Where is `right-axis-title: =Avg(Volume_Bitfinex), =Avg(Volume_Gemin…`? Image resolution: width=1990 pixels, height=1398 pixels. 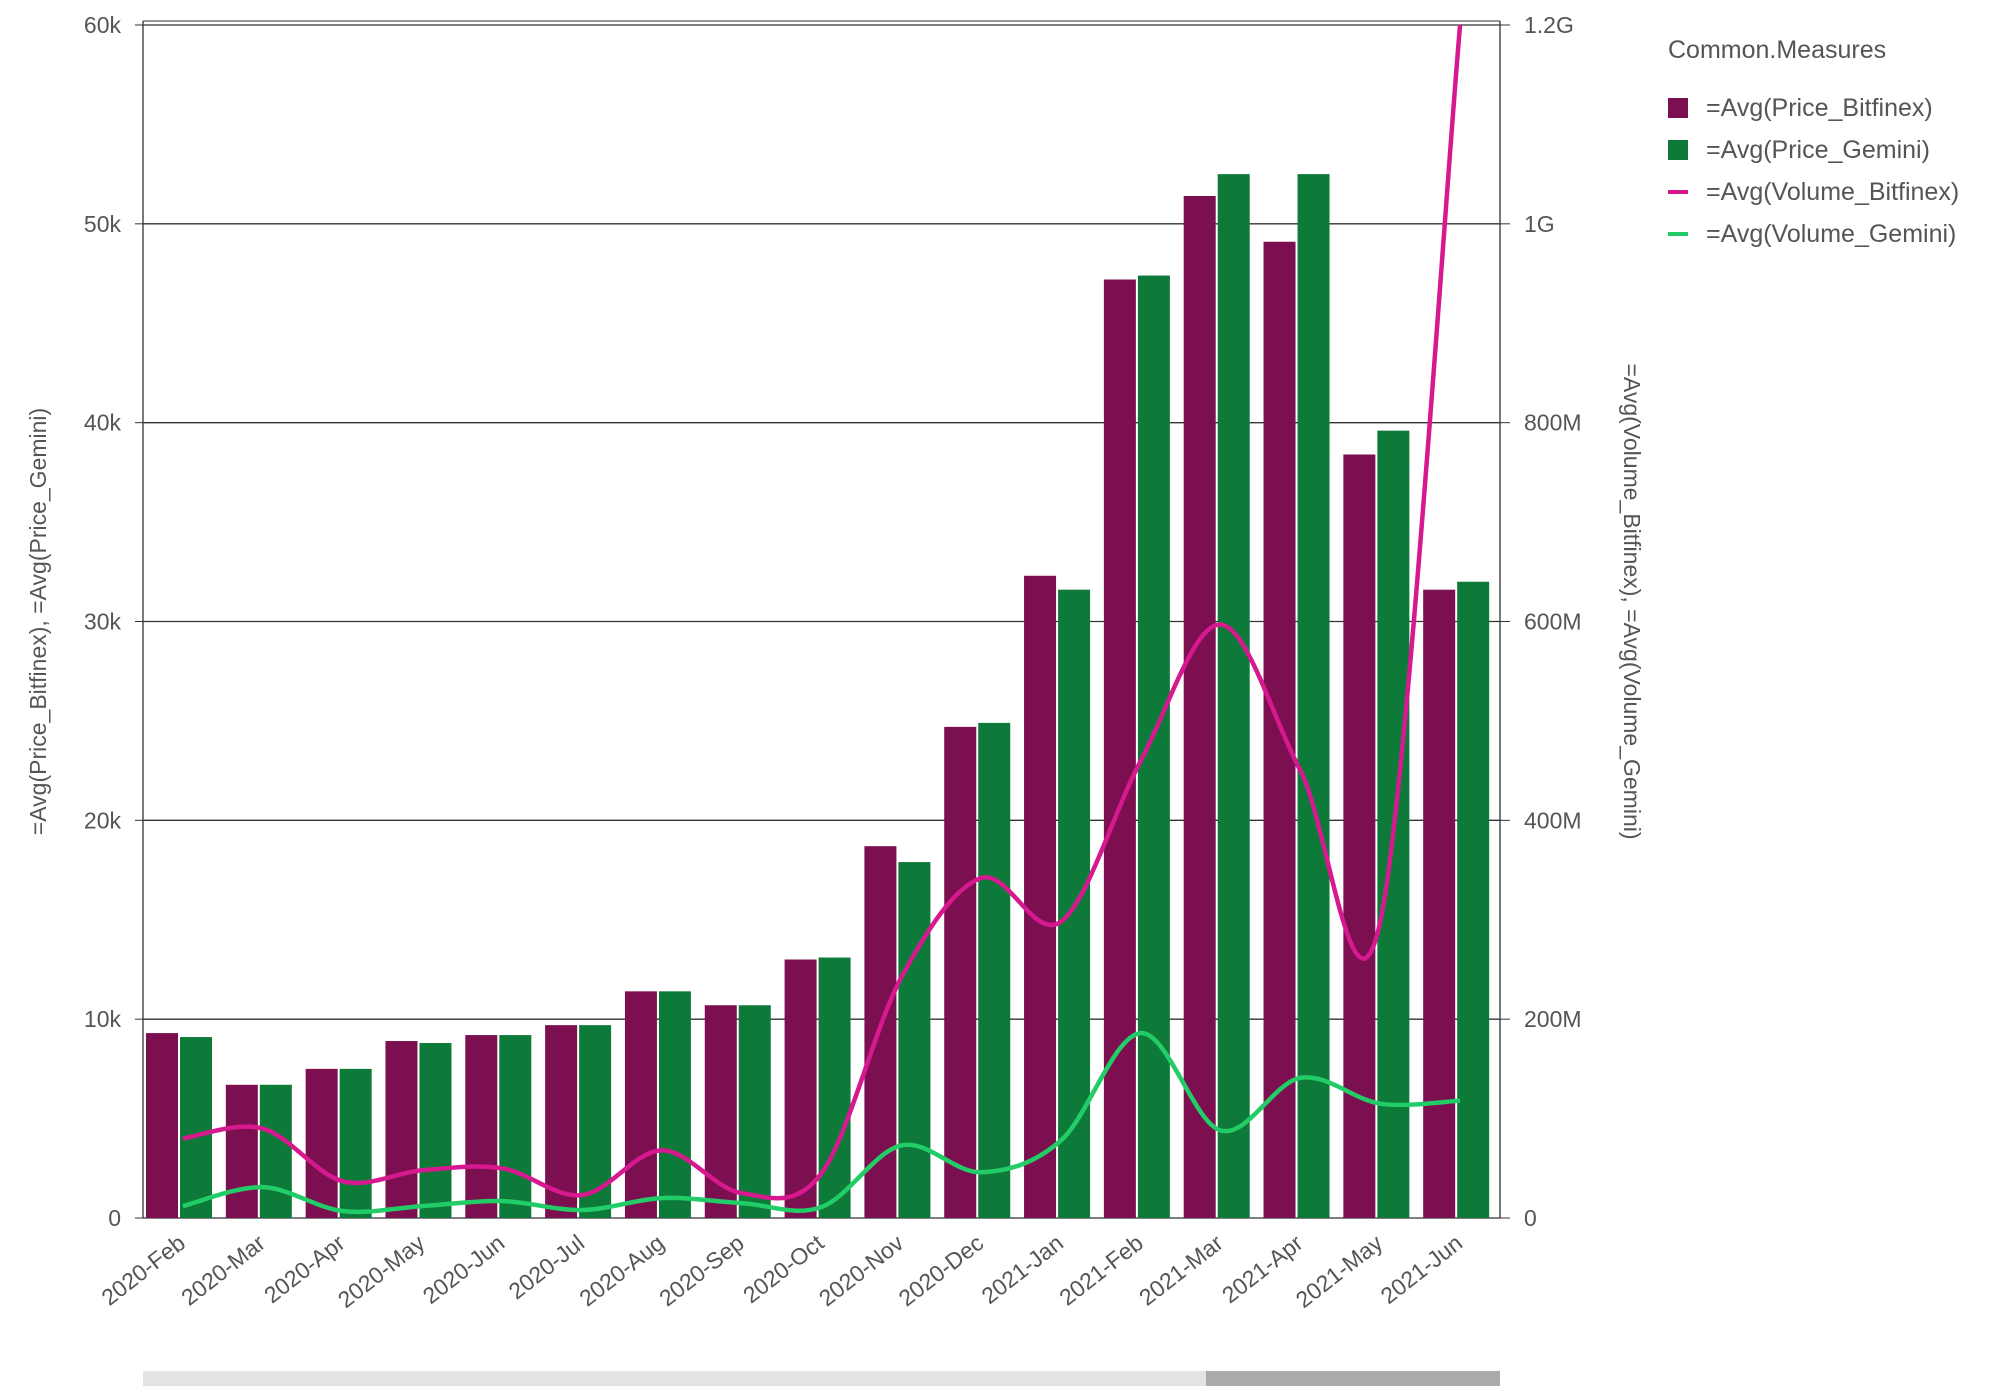 right-axis-title: =Avg(Volume_Bitfinex), =Avg(Volume_Gemin… is located at coordinates (1632, 601).